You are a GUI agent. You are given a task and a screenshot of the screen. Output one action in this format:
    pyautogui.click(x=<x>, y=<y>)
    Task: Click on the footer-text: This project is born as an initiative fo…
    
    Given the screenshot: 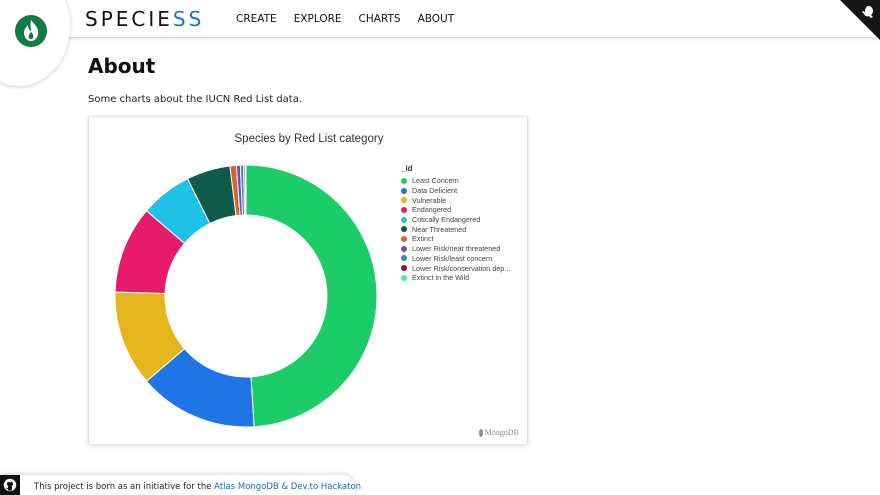 What is the action you would take?
    pyautogui.click(x=197, y=487)
    